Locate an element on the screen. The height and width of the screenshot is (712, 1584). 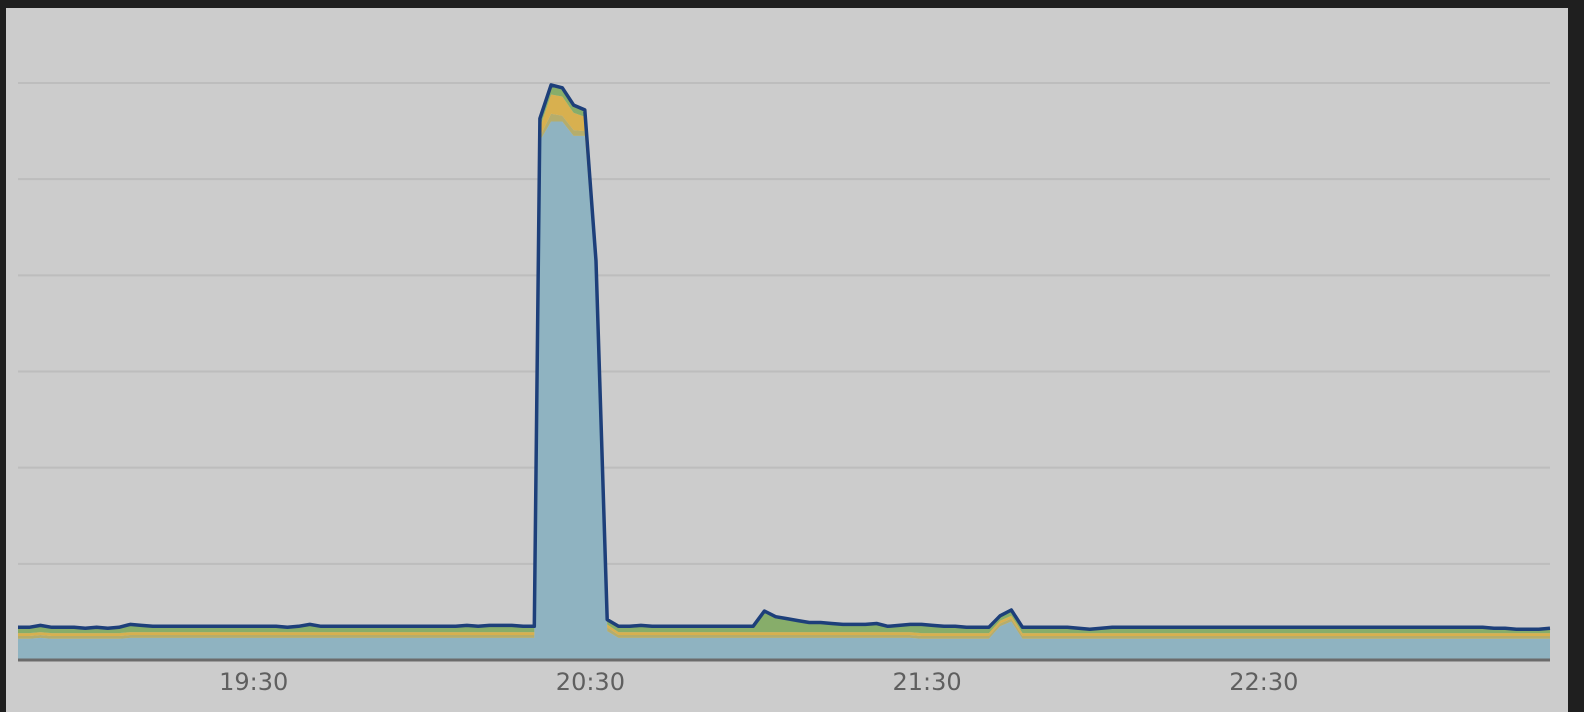
x-tick-labels: 19:30 20:30 21:30 22:30 is located at coordinates (758, 682).